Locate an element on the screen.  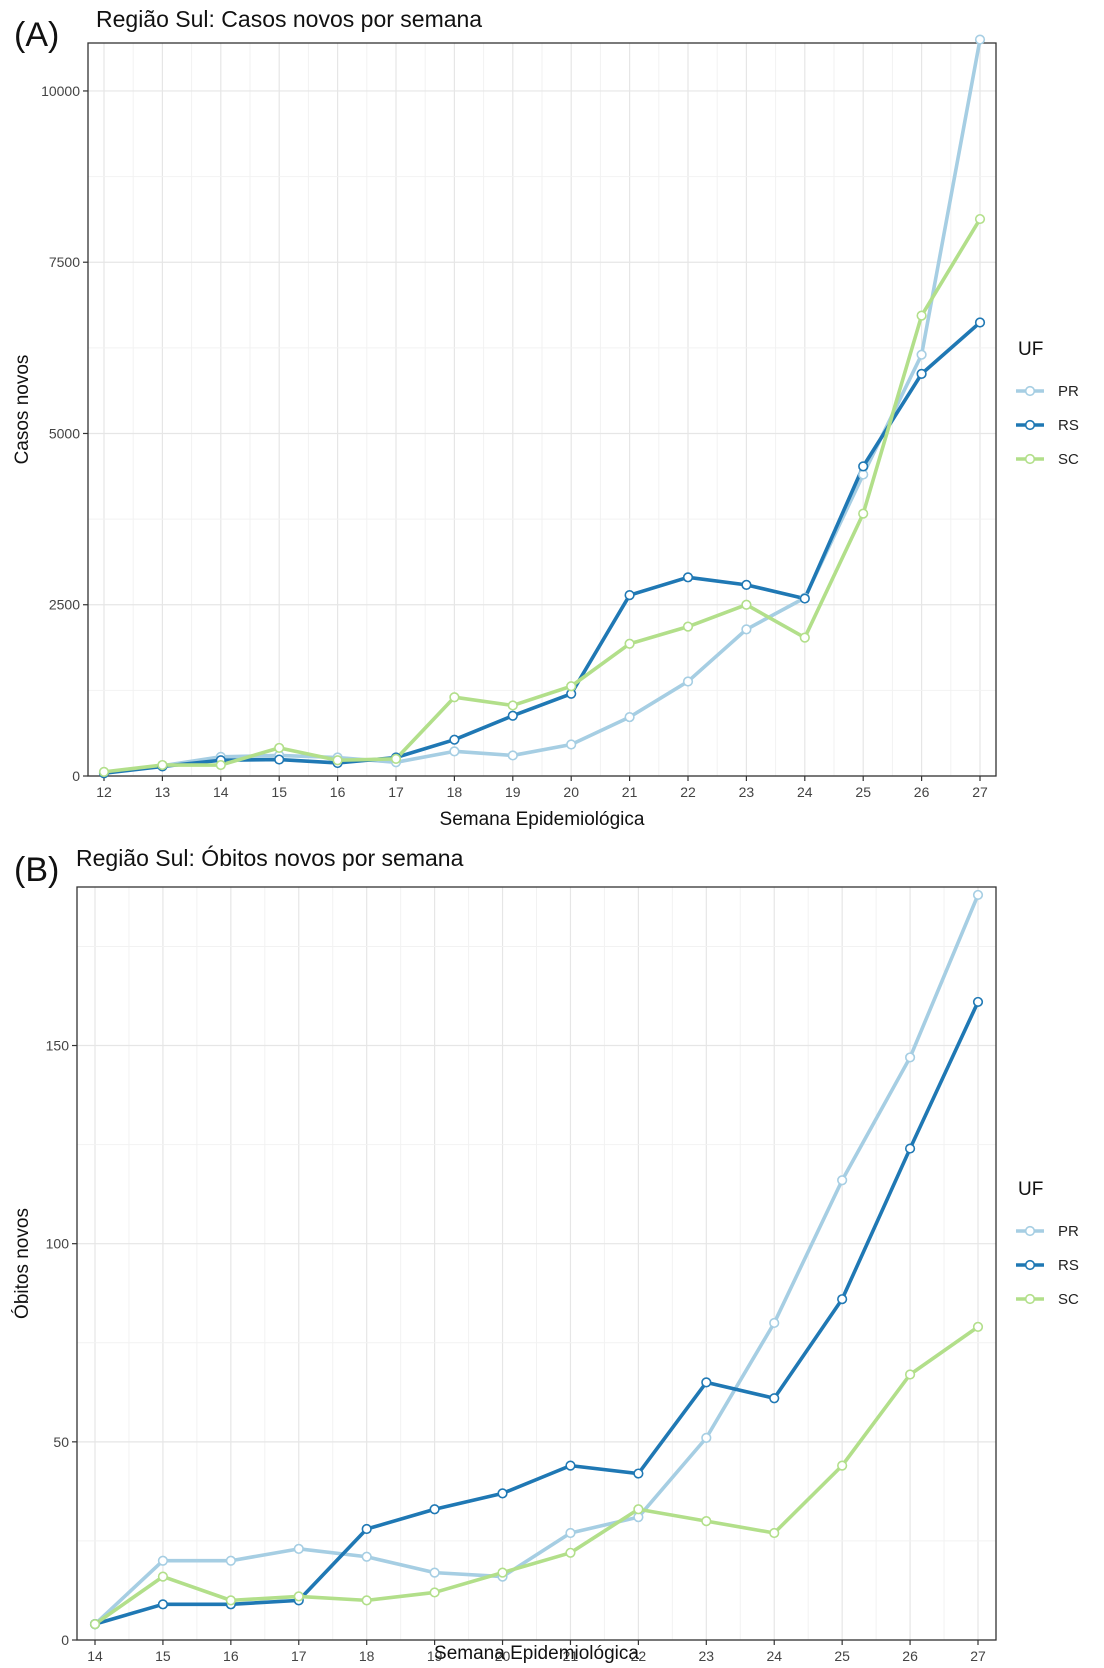
x-tick-label: 14 is located at coordinates (95, 1656).